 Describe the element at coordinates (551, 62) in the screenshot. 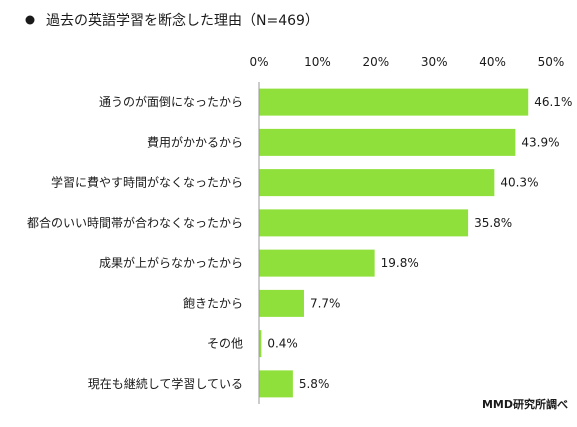

I see `x-tick-label: 50%` at that location.